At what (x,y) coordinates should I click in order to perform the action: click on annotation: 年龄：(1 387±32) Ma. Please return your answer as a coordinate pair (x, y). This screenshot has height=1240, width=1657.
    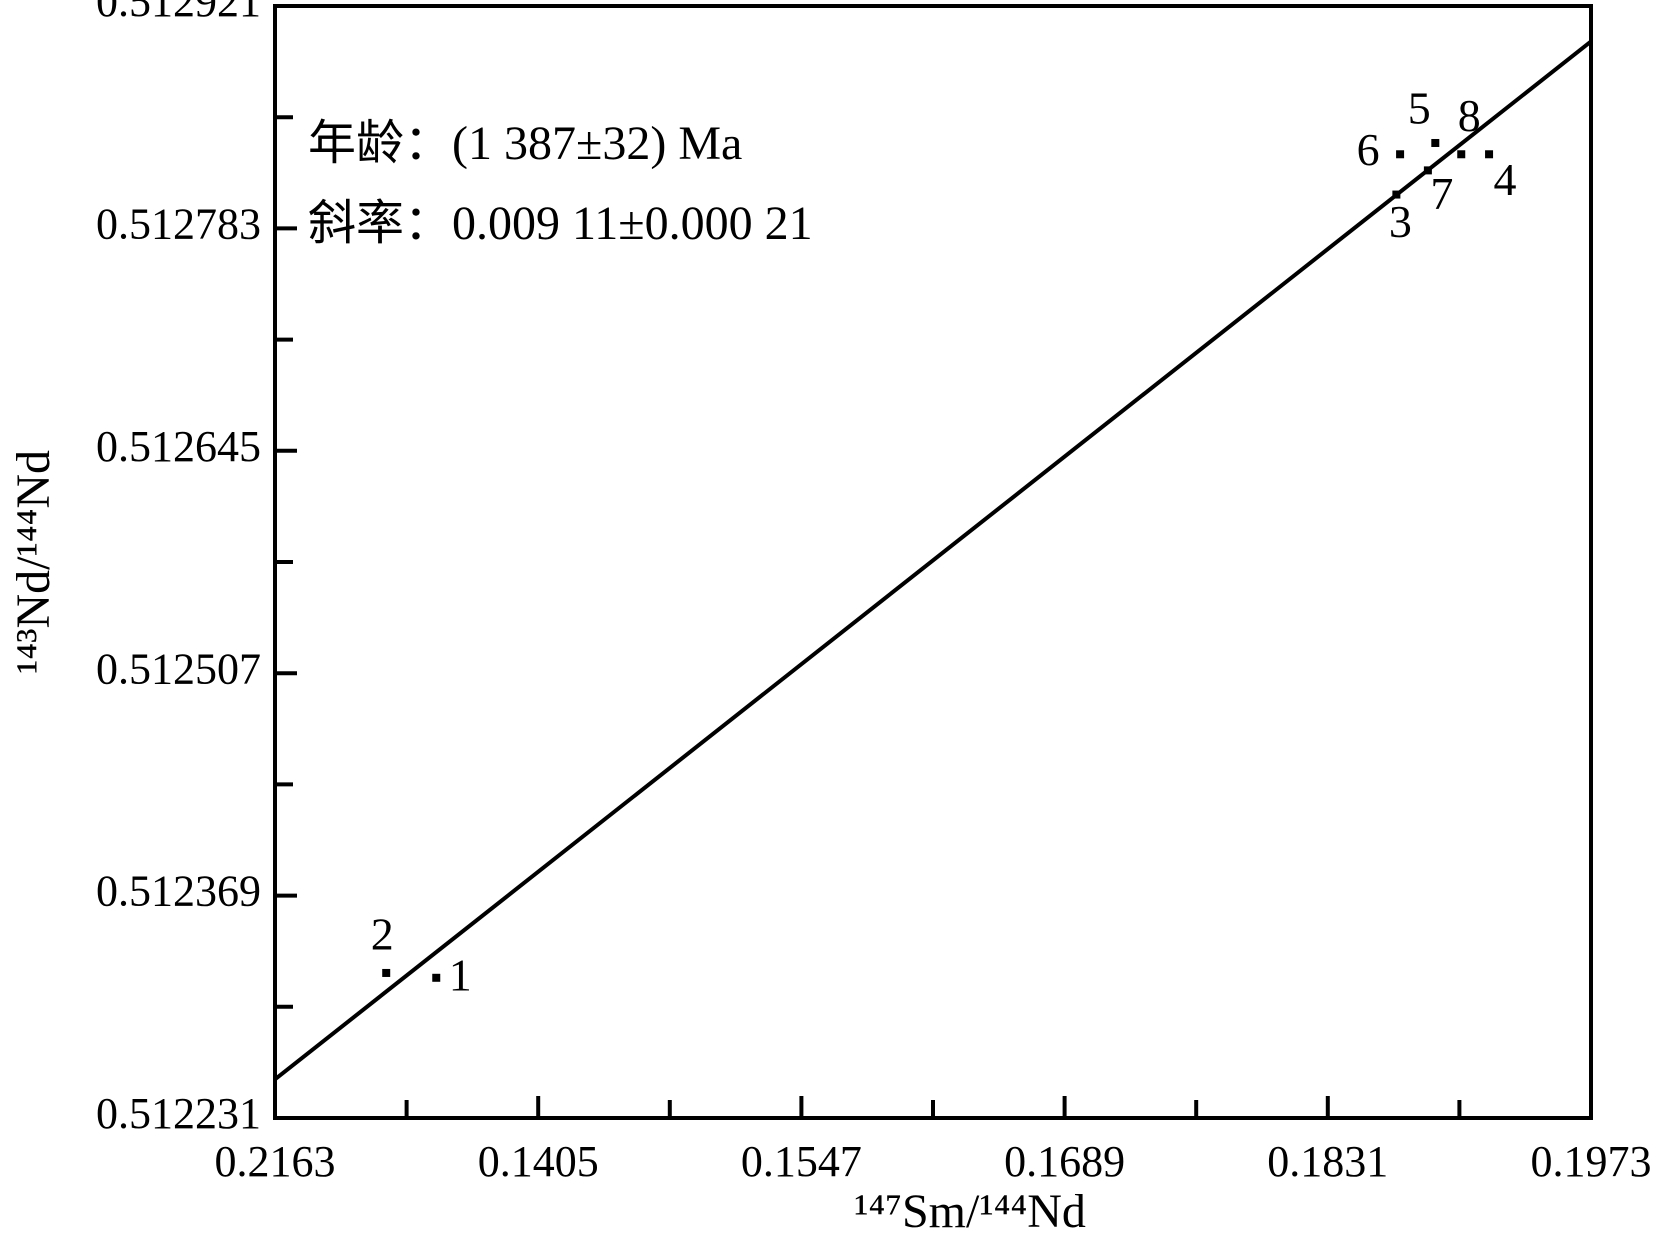
    Looking at the image, I should click on (525, 143).